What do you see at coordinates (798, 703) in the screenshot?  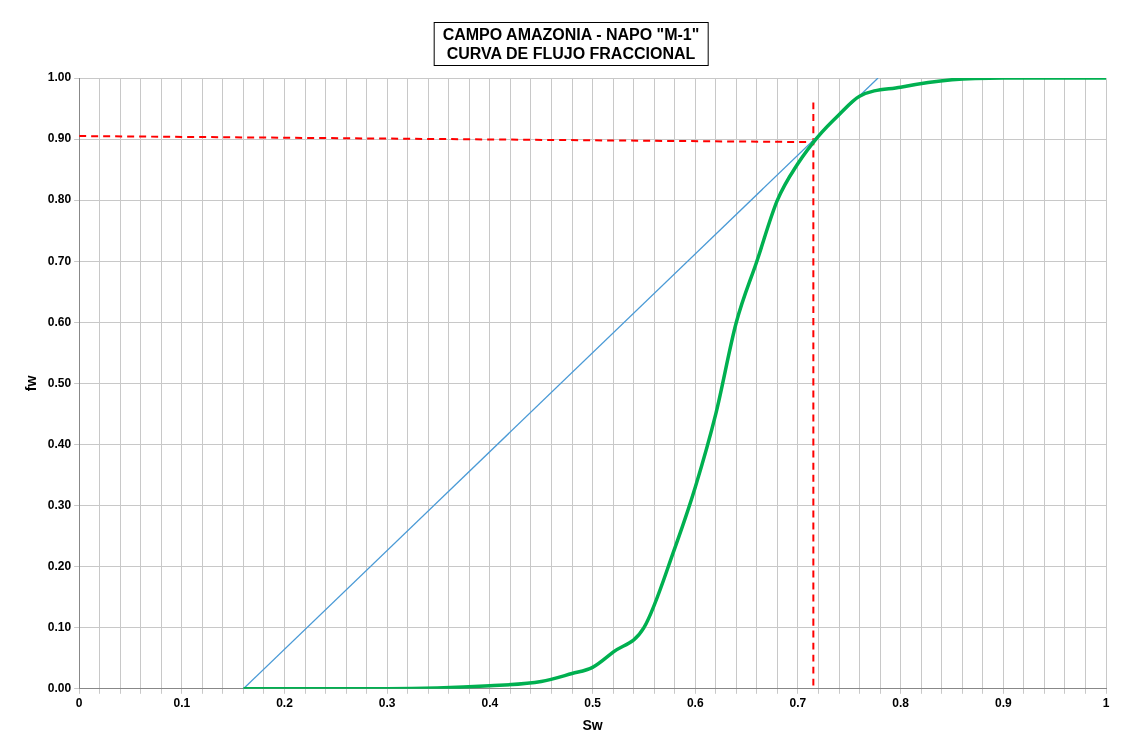 I see `x-tick-label: 0.7` at bounding box center [798, 703].